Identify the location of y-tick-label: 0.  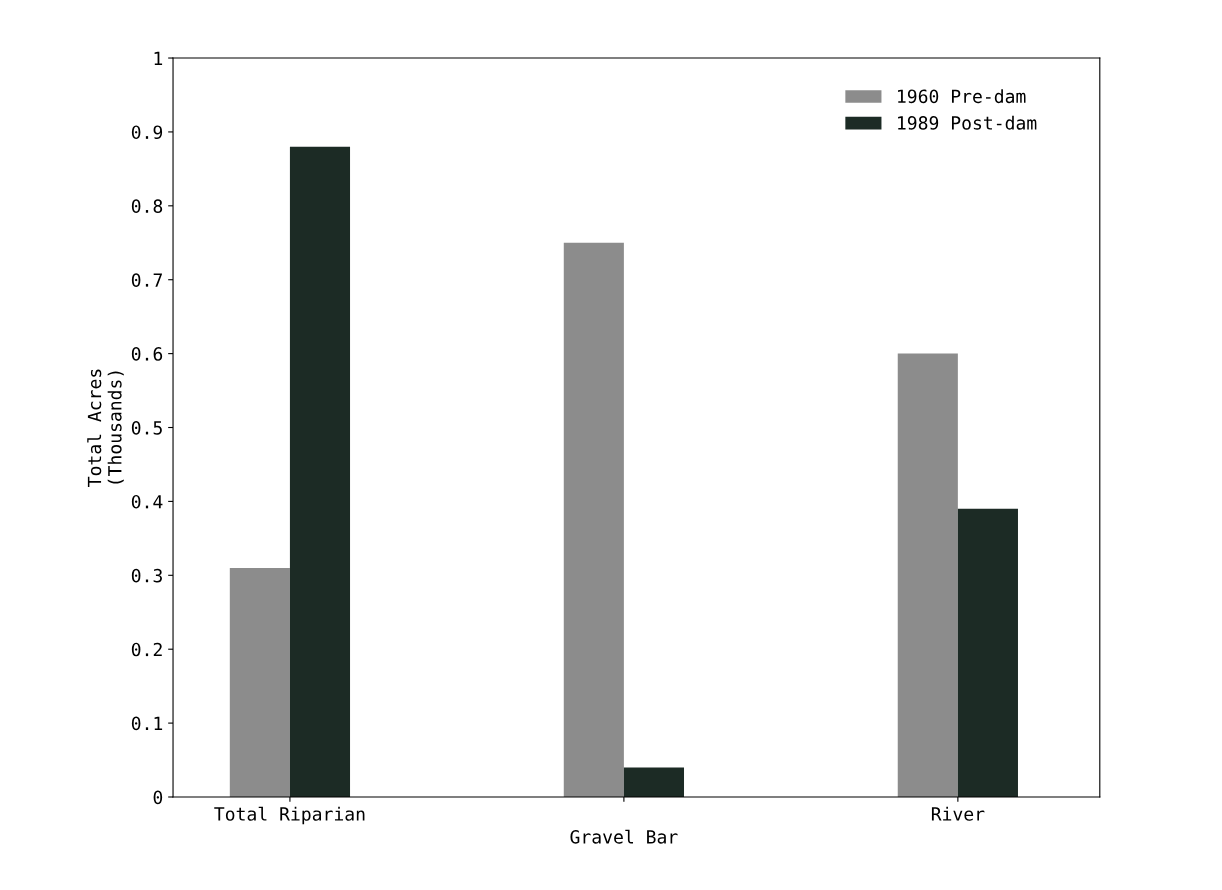
(158, 797).